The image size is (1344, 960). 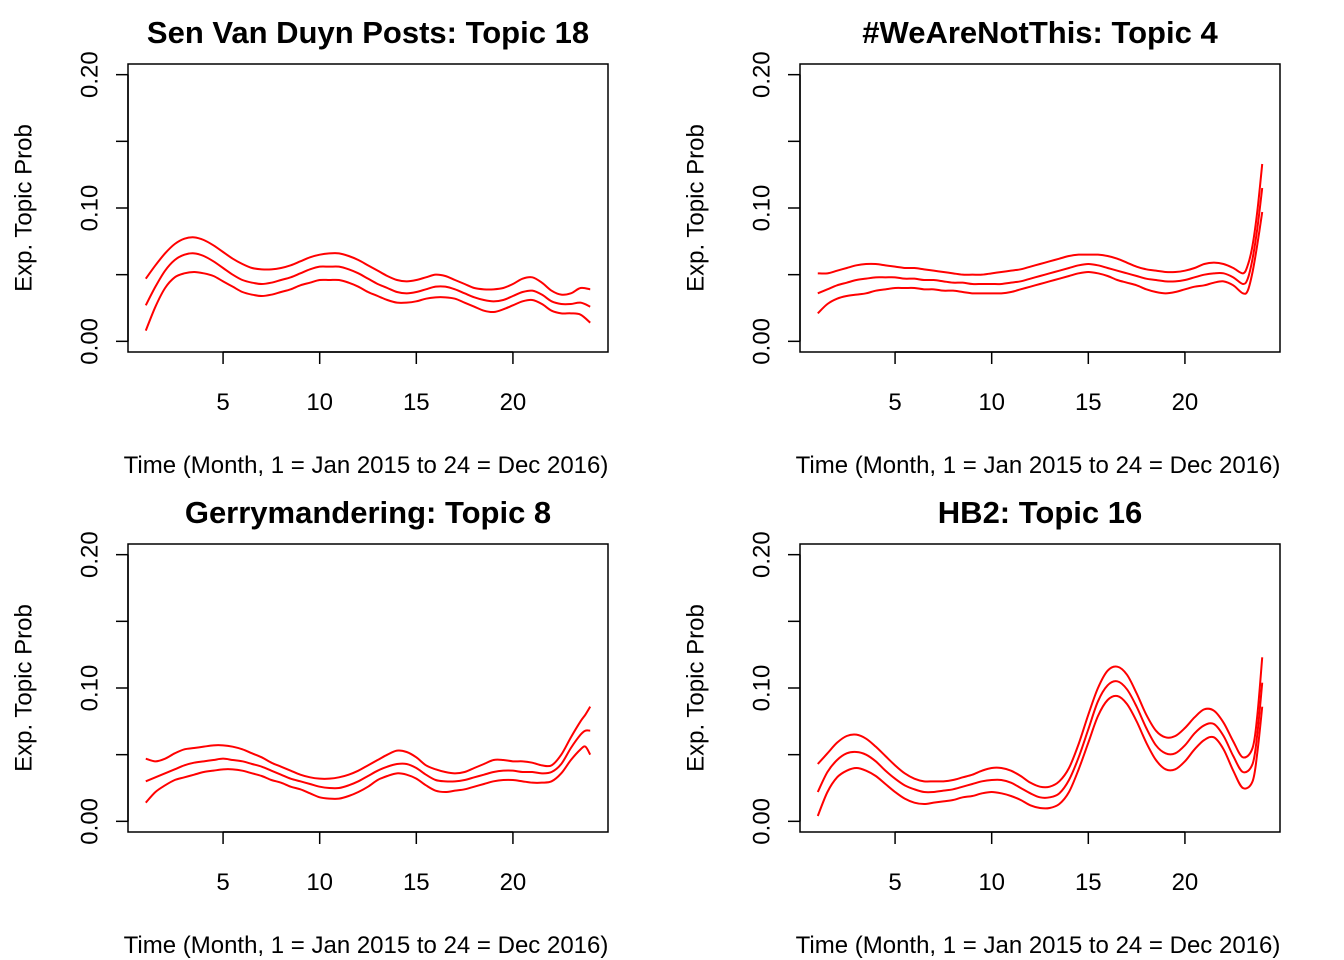 What do you see at coordinates (368, 512) in the screenshot?
I see `chart-title: Gerrymandering: Topic 8` at bounding box center [368, 512].